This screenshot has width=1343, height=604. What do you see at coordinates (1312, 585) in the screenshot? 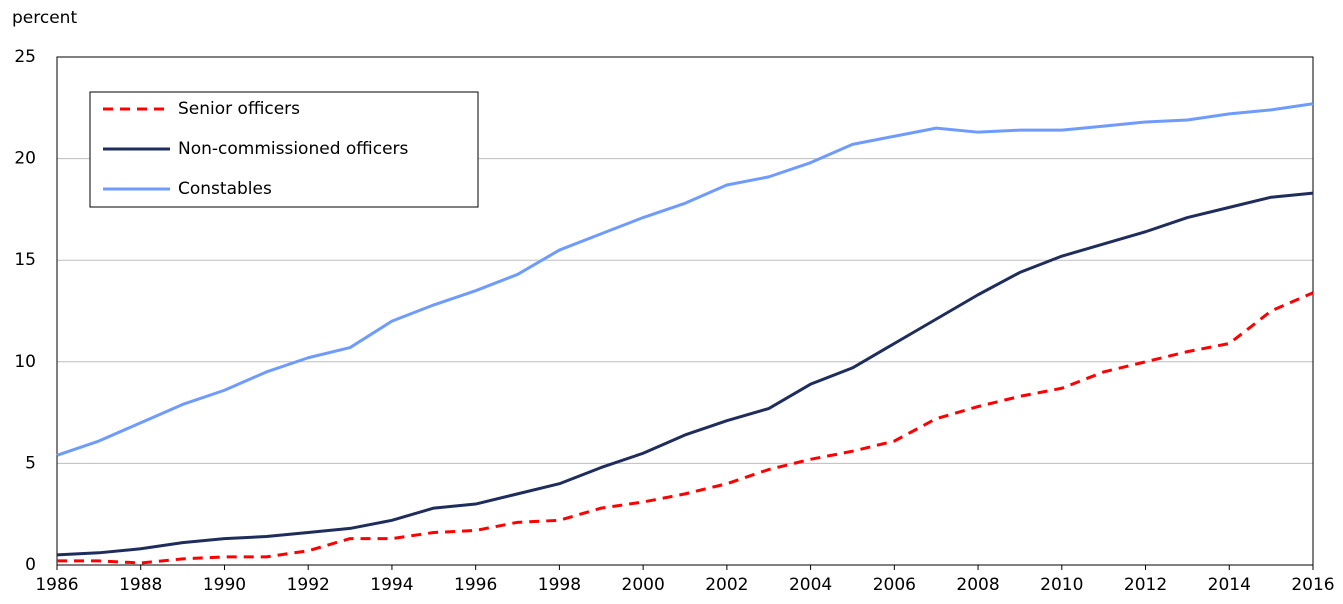
I see `x-tick-label: 2016` at bounding box center [1312, 585].